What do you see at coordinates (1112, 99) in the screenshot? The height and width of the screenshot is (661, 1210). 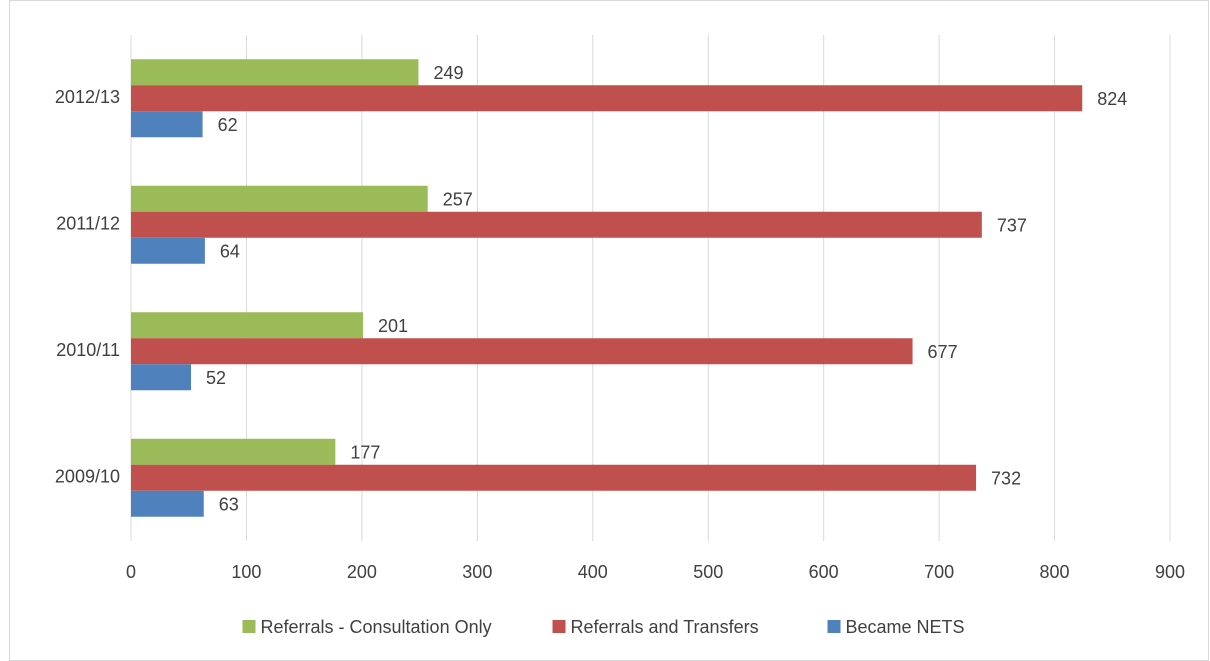 I see `data-label: 824` at bounding box center [1112, 99].